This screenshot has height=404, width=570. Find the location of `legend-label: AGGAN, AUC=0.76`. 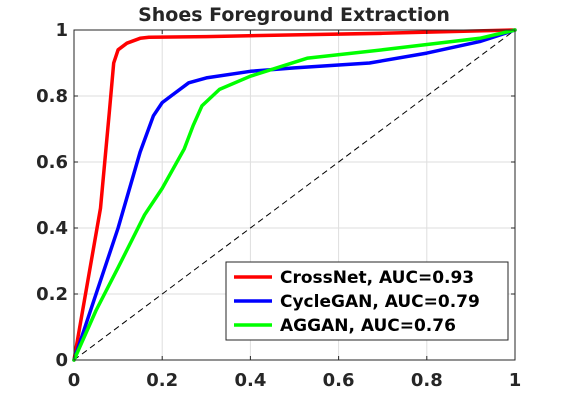

legend-label: AGGAN, AUC=0.76 is located at coordinates (368, 326).